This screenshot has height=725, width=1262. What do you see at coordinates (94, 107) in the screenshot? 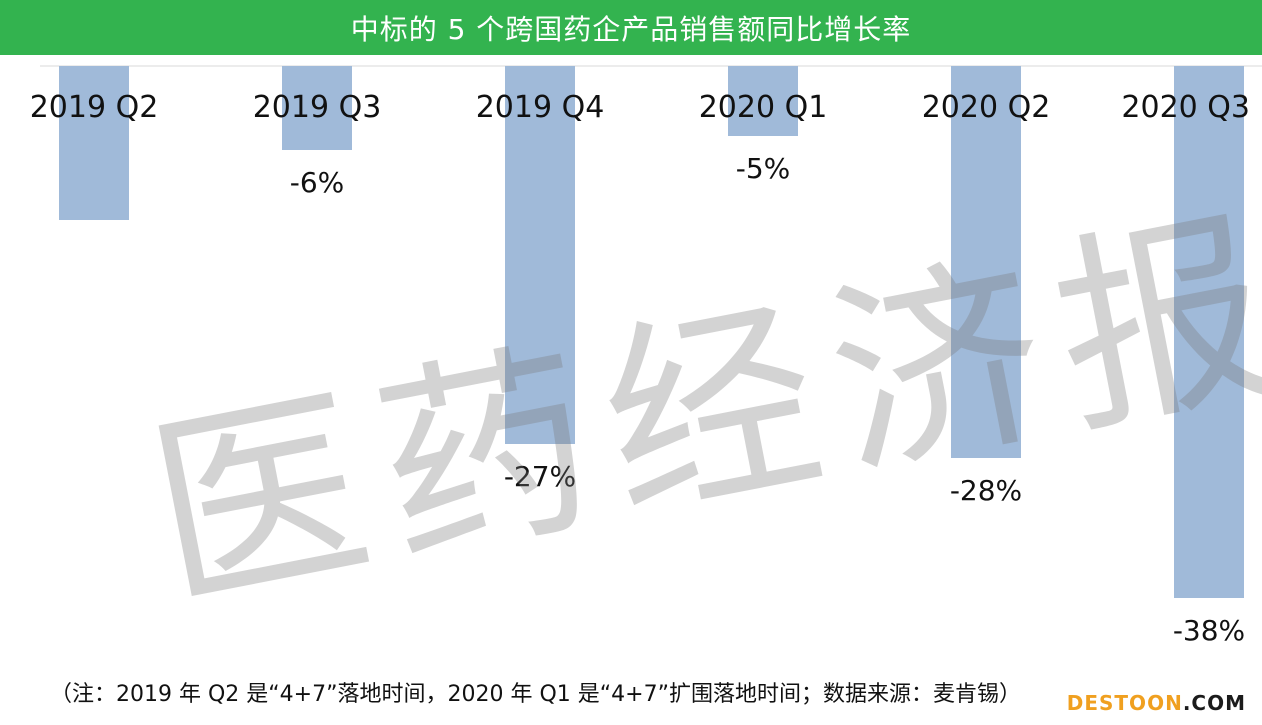
I see `category-label: 2019 Q2` at bounding box center [94, 107].